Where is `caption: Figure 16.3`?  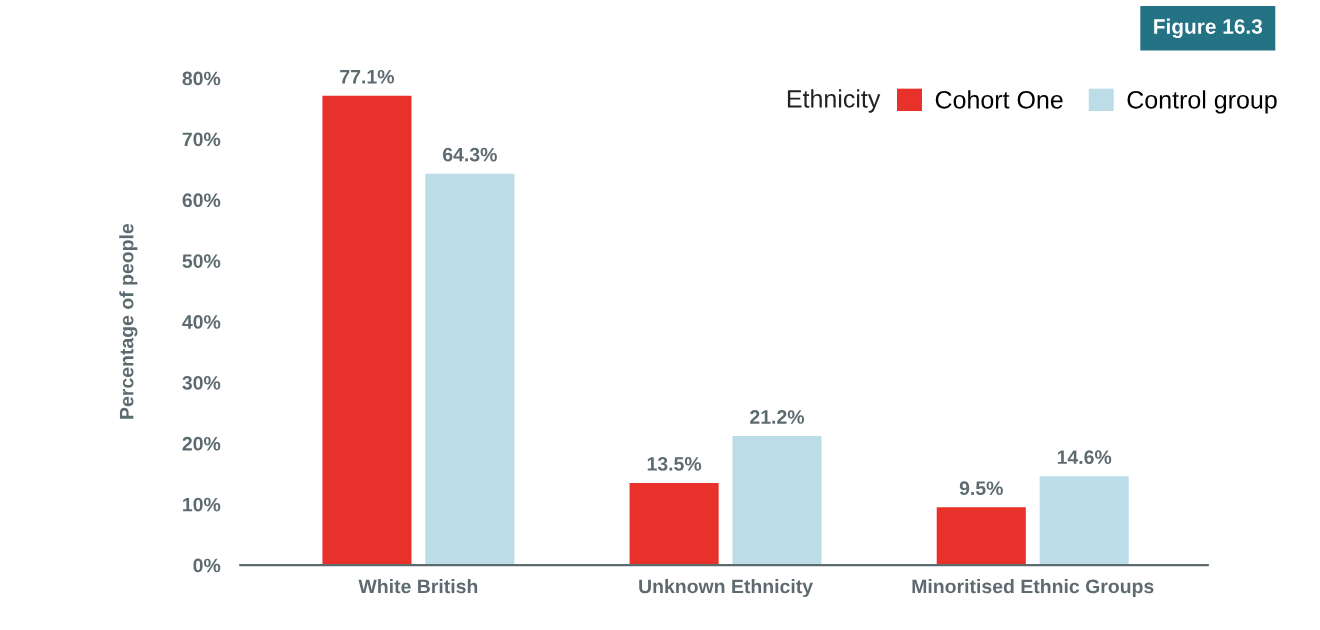
caption: Figure 16.3 is located at coordinates (1208, 28).